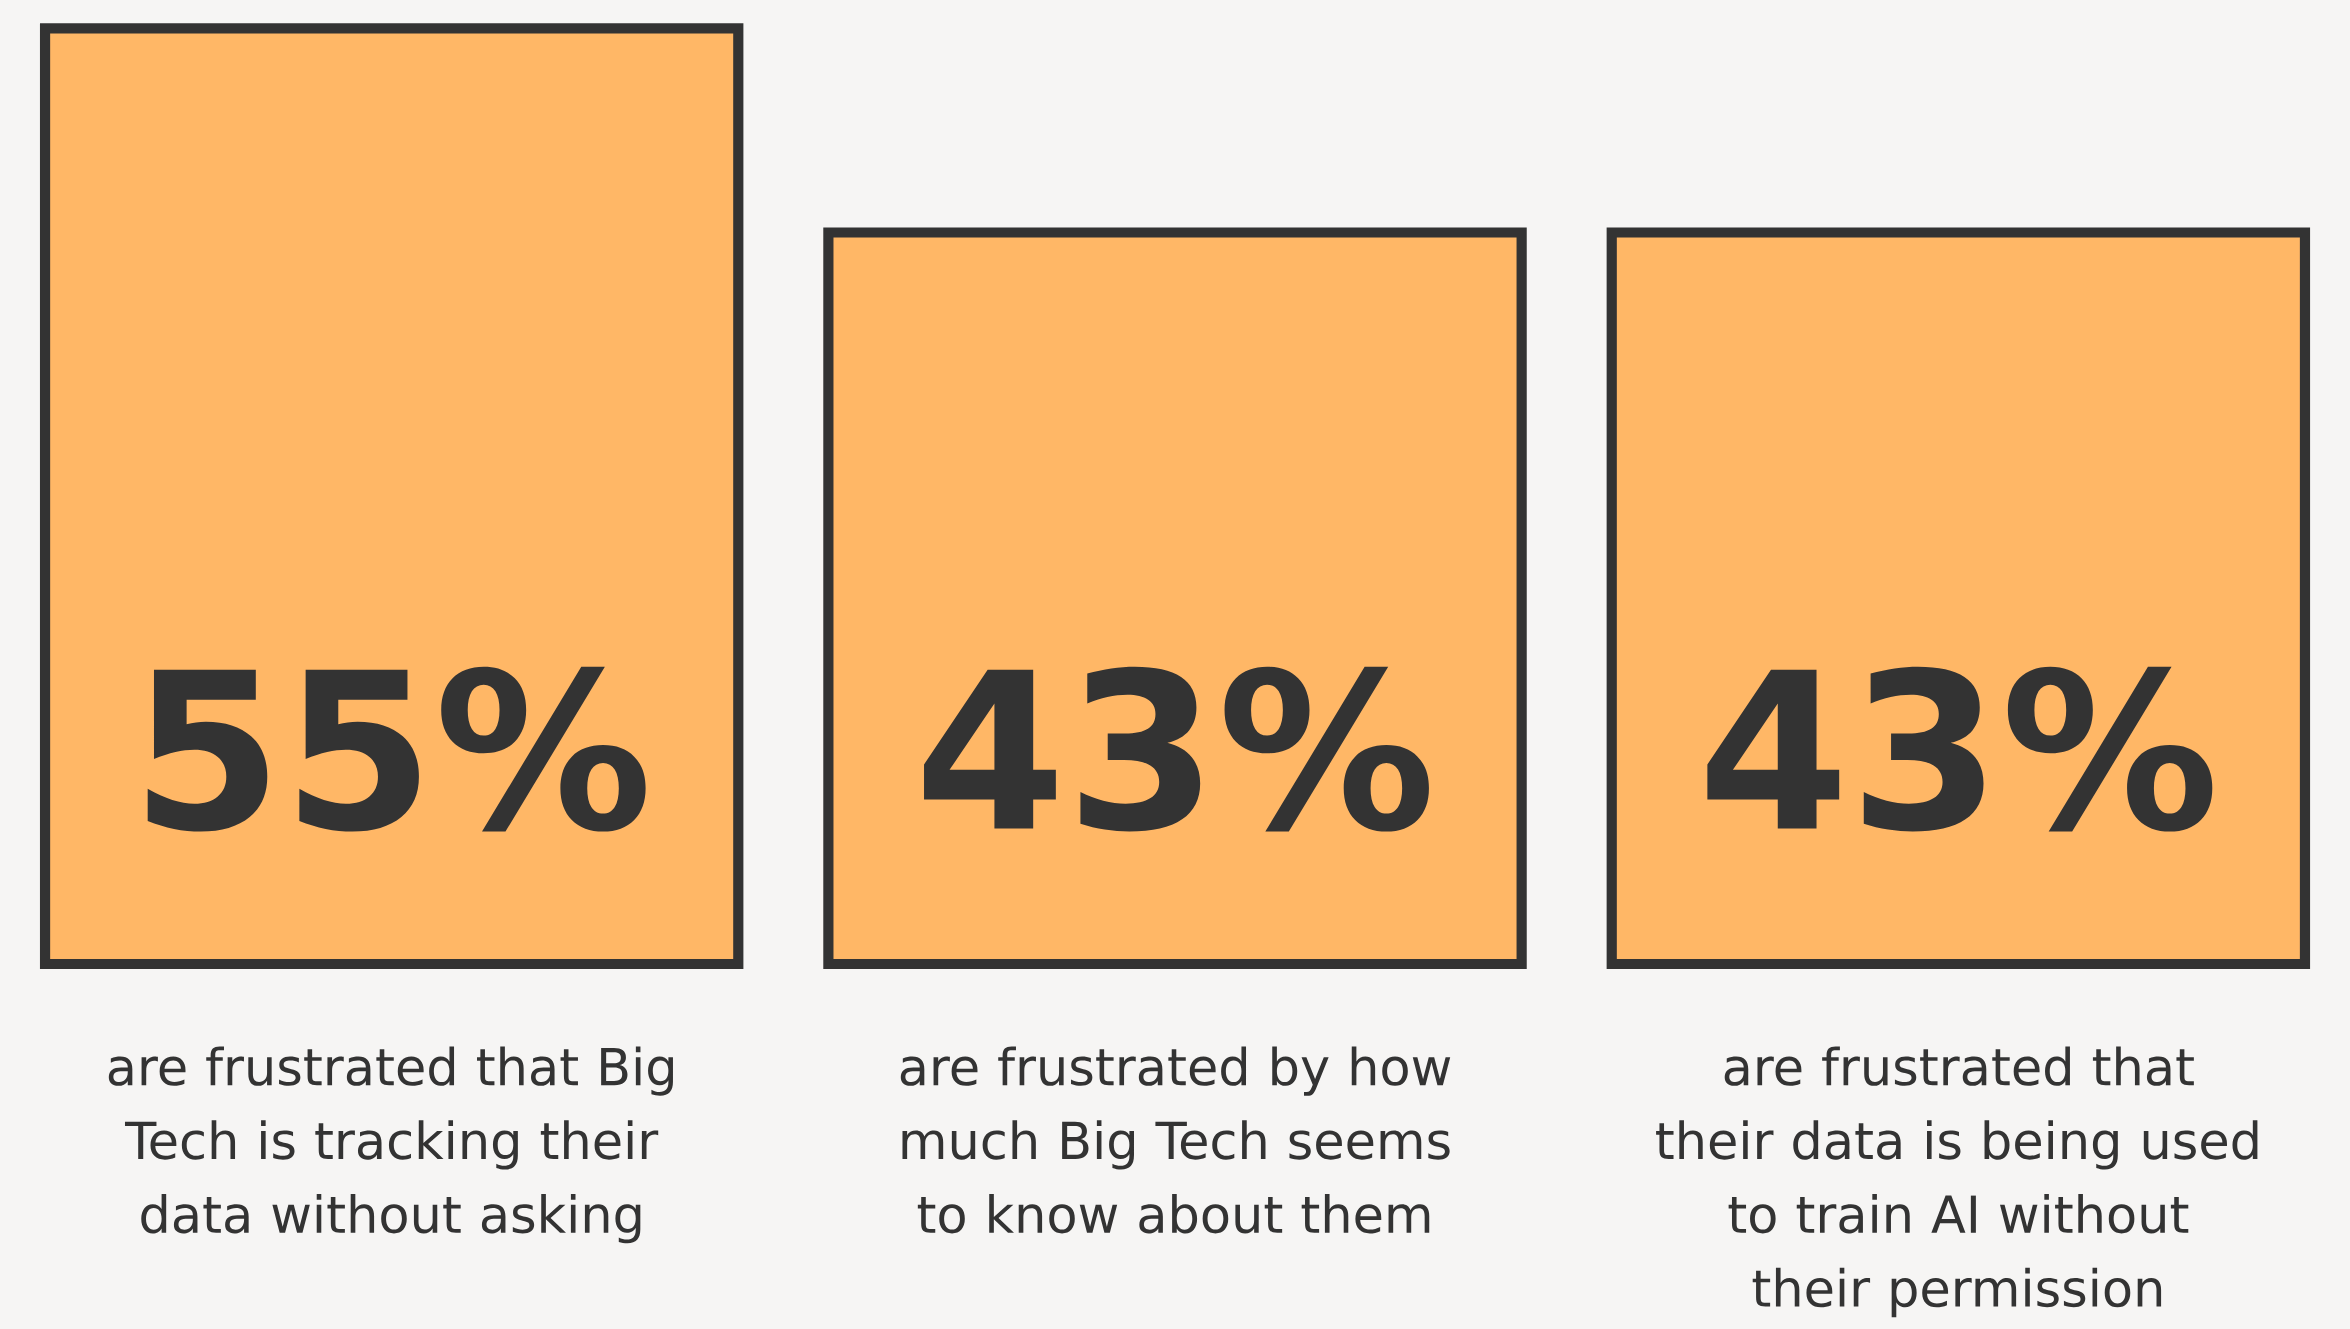  What do you see at coordinates (390, 1145) in the screenshot?
I see `x-tick-label: are frustrated that Big Tech is tracking their data without asking` at bounding box center [390, 1145].